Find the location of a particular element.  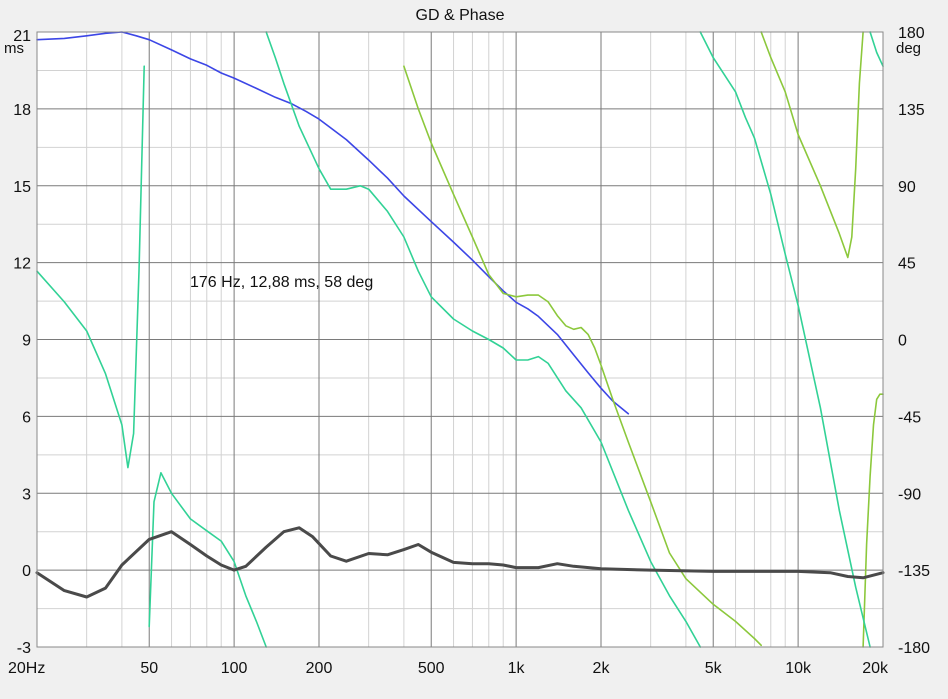

y-right-tick-label: 0 is located at coordinates (902, 341).